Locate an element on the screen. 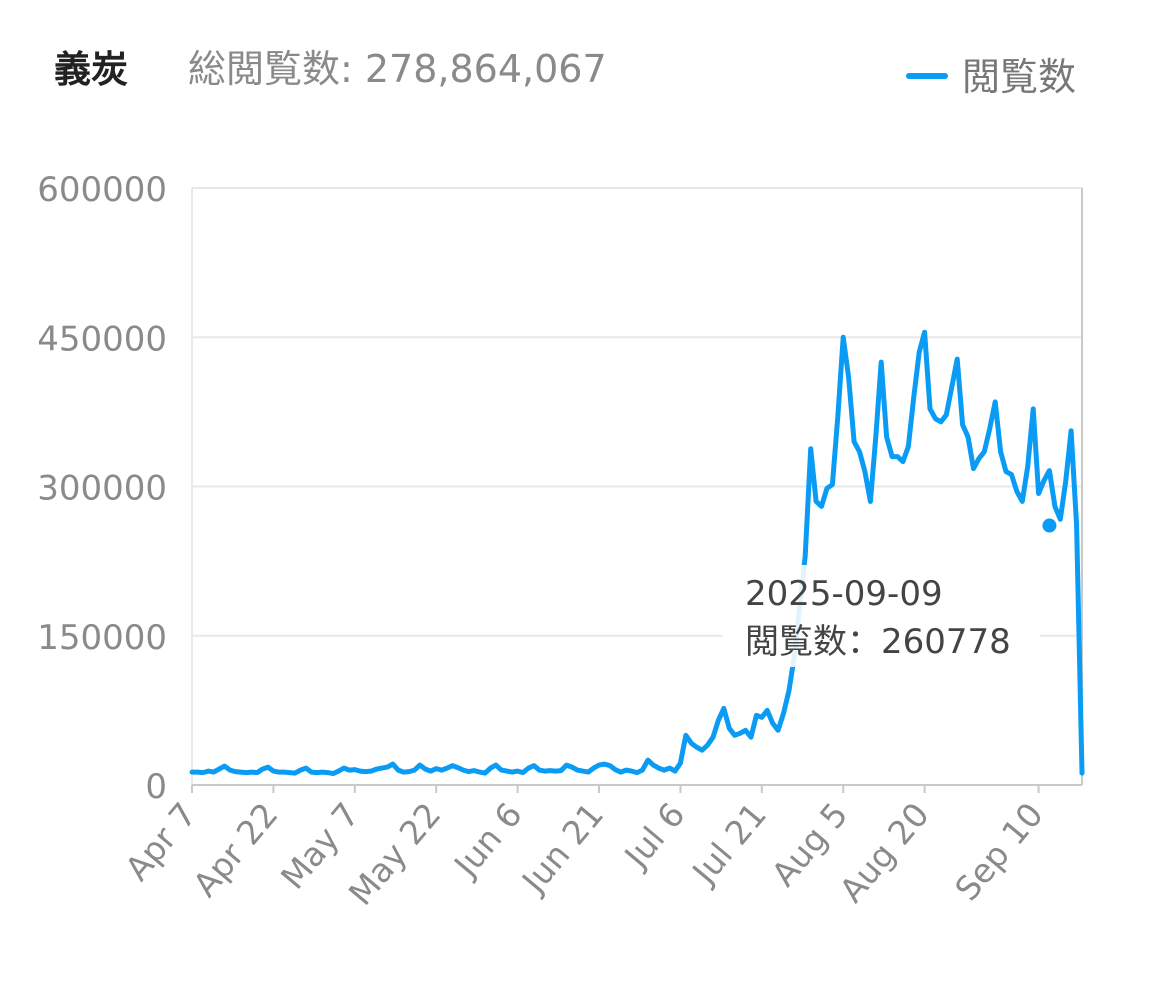 Image resolution: width=1170 pixels, height=990 pixels. legend: 閲覧数 is located at coordinates (991, 77).